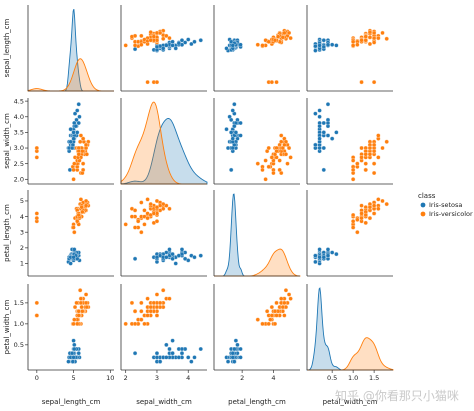 The image size is (474, 411). I want to click on x-tick-label: 2, so click(242, 378).